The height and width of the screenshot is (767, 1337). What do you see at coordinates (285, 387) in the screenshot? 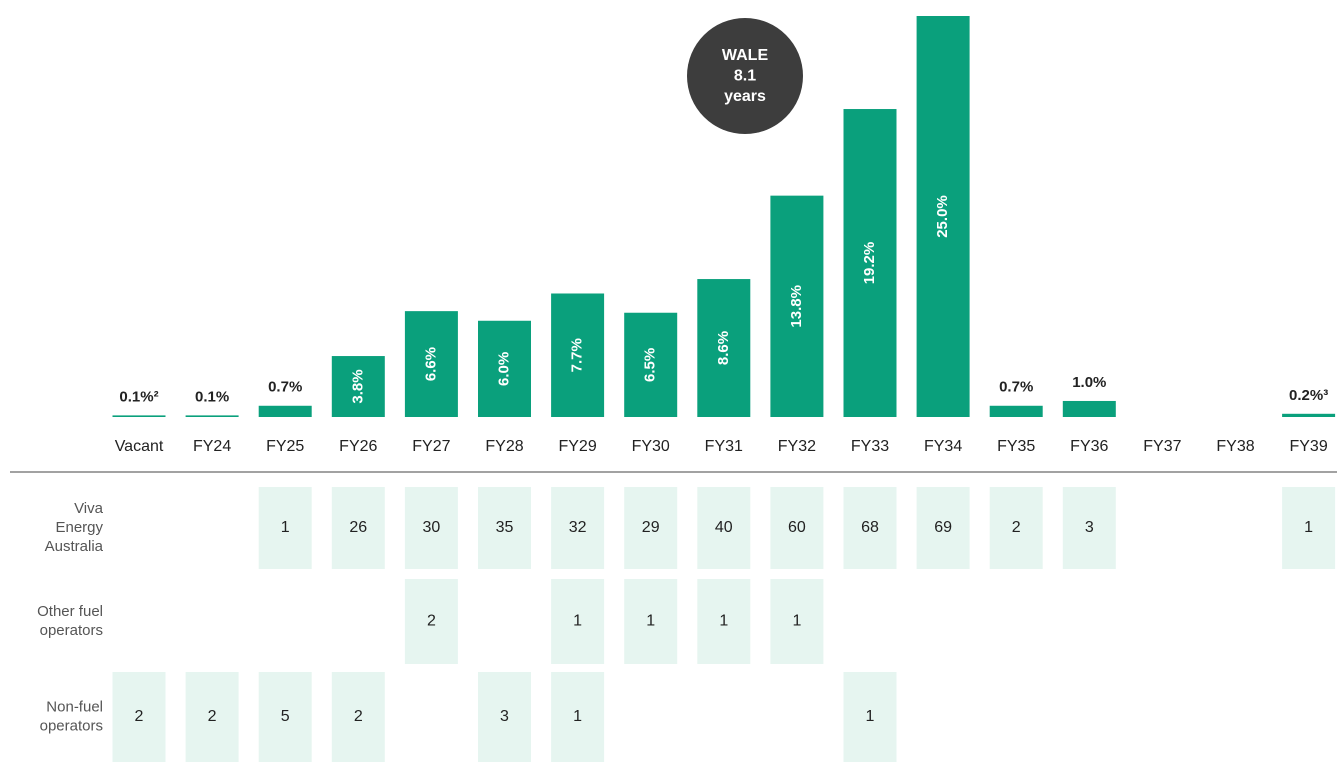
I see `value-label: 0.7%` at bounding box center [285, 387].